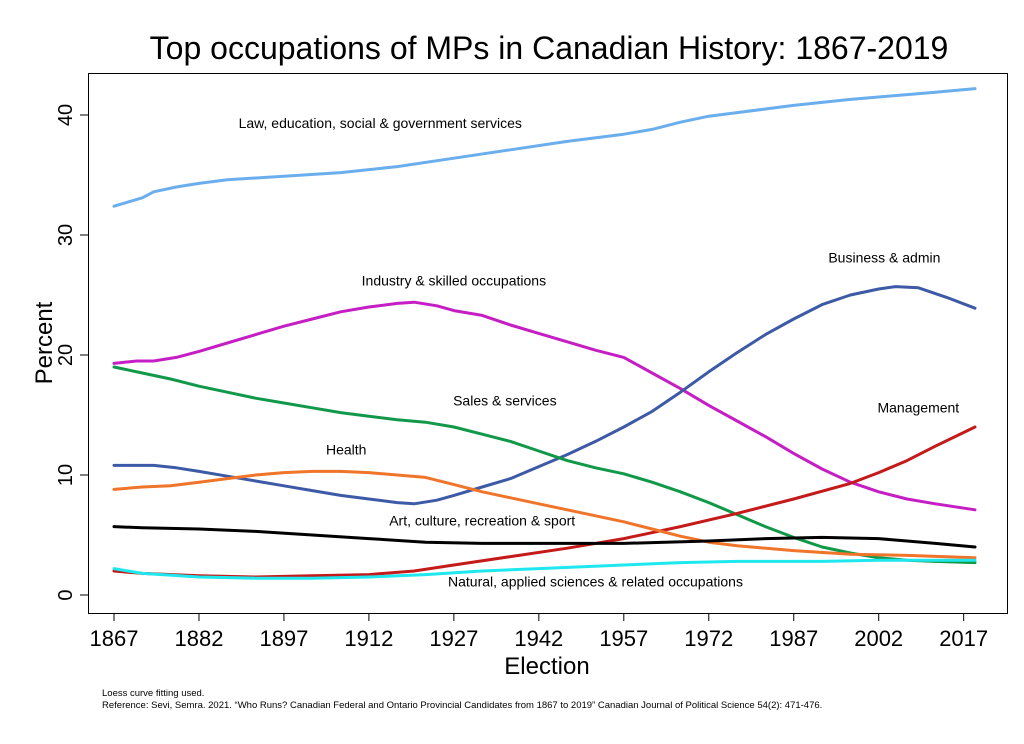  I want to click on y-axis-title: Percent, so click(44, 342).